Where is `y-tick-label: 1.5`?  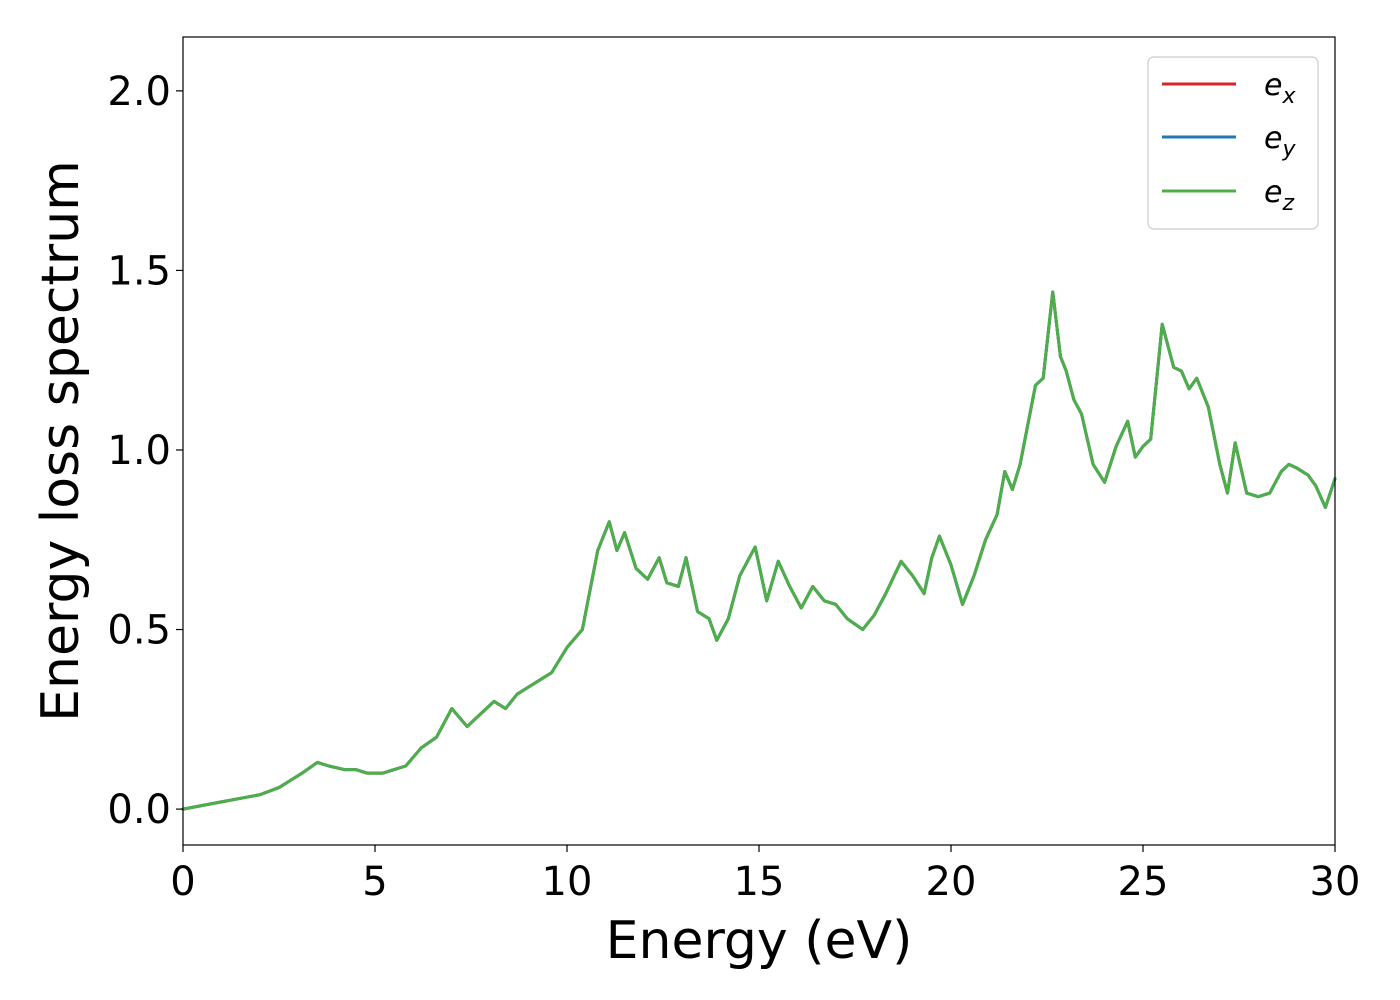
y-tick-label: 1.5 is located at coordinates (139, 271).